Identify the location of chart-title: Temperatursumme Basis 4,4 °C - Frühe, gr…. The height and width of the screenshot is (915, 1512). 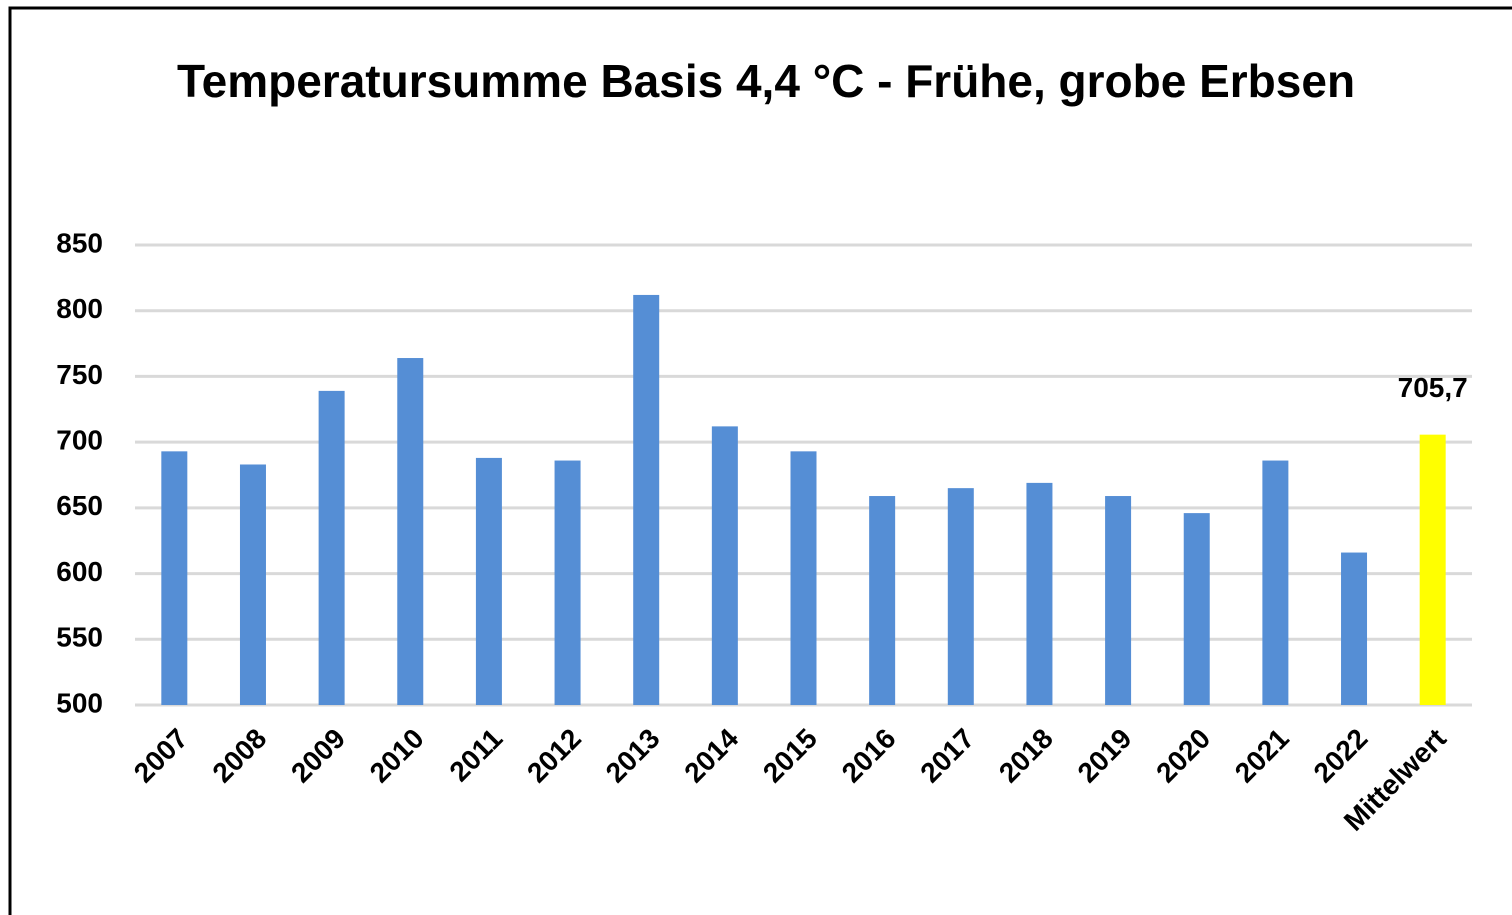
(766, 81).